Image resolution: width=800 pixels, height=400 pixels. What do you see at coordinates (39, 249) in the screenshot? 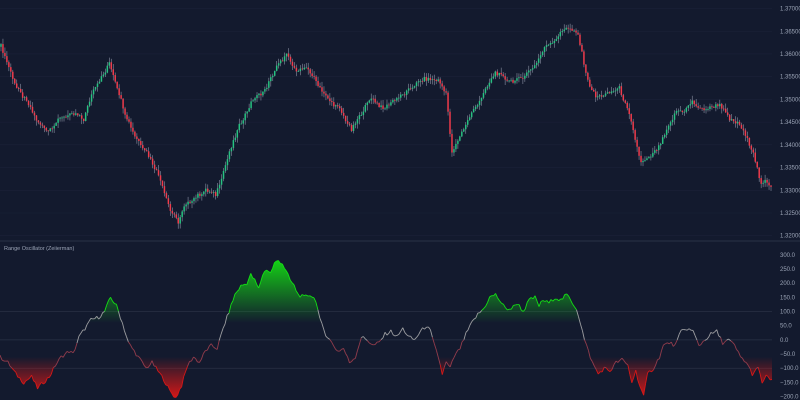
I see `indicator-label: Range Oscillator (Zeiierman)` at bounding box center [39, 249].